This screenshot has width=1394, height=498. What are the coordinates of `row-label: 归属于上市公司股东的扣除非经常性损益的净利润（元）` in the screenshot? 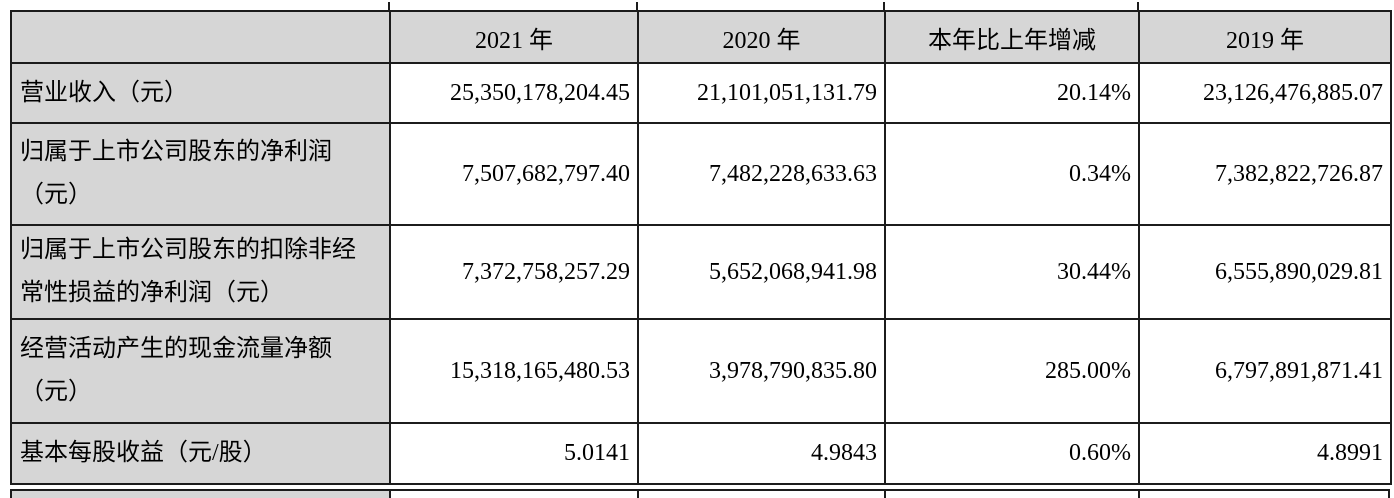 It's located at (200, 272).